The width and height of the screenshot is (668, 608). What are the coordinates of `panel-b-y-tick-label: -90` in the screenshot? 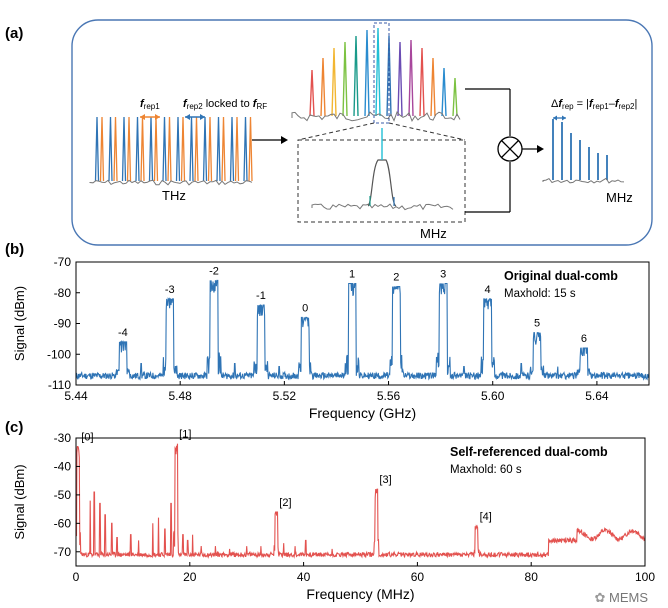 It's located at (63, 324).